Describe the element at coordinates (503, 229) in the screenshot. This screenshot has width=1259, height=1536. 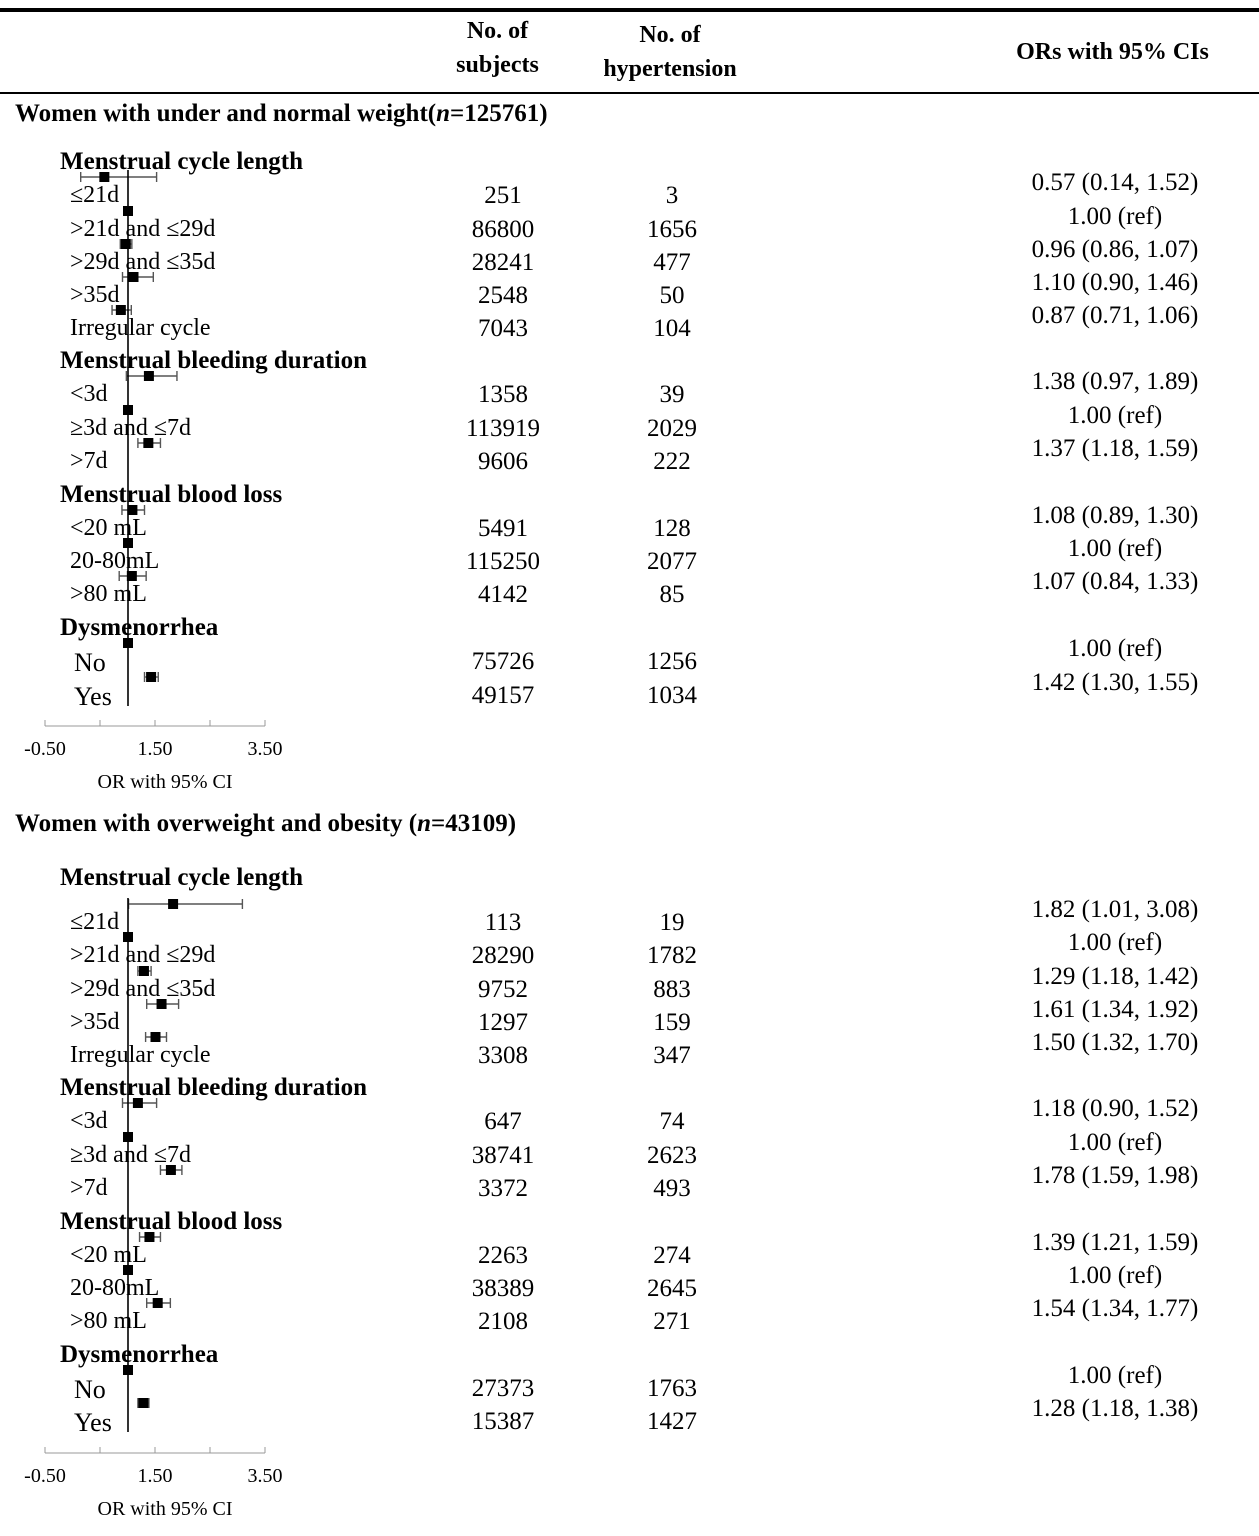
I see `subjects-count: 86800` at that location.